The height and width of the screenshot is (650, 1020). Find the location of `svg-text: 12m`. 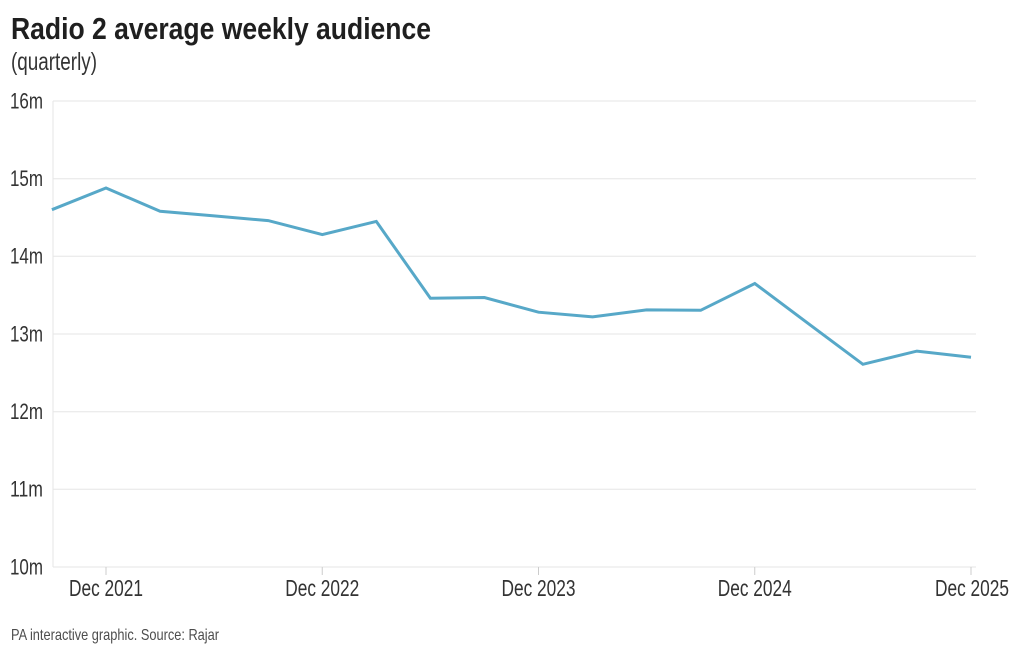

svg-text: 12m is located at coordinates (26, 411).